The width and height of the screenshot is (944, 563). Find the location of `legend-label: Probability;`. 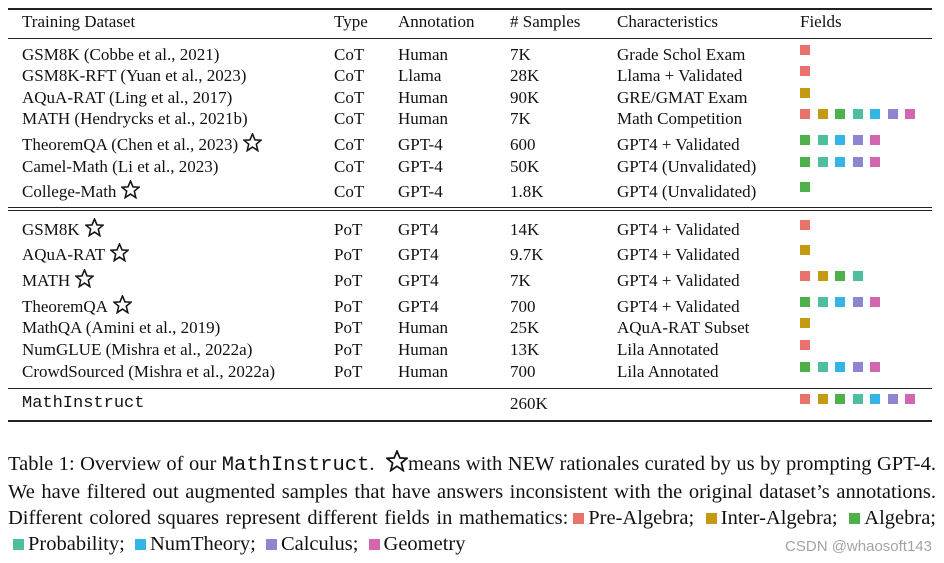

legend-label: Probability; is located at coordinates (76, 544).